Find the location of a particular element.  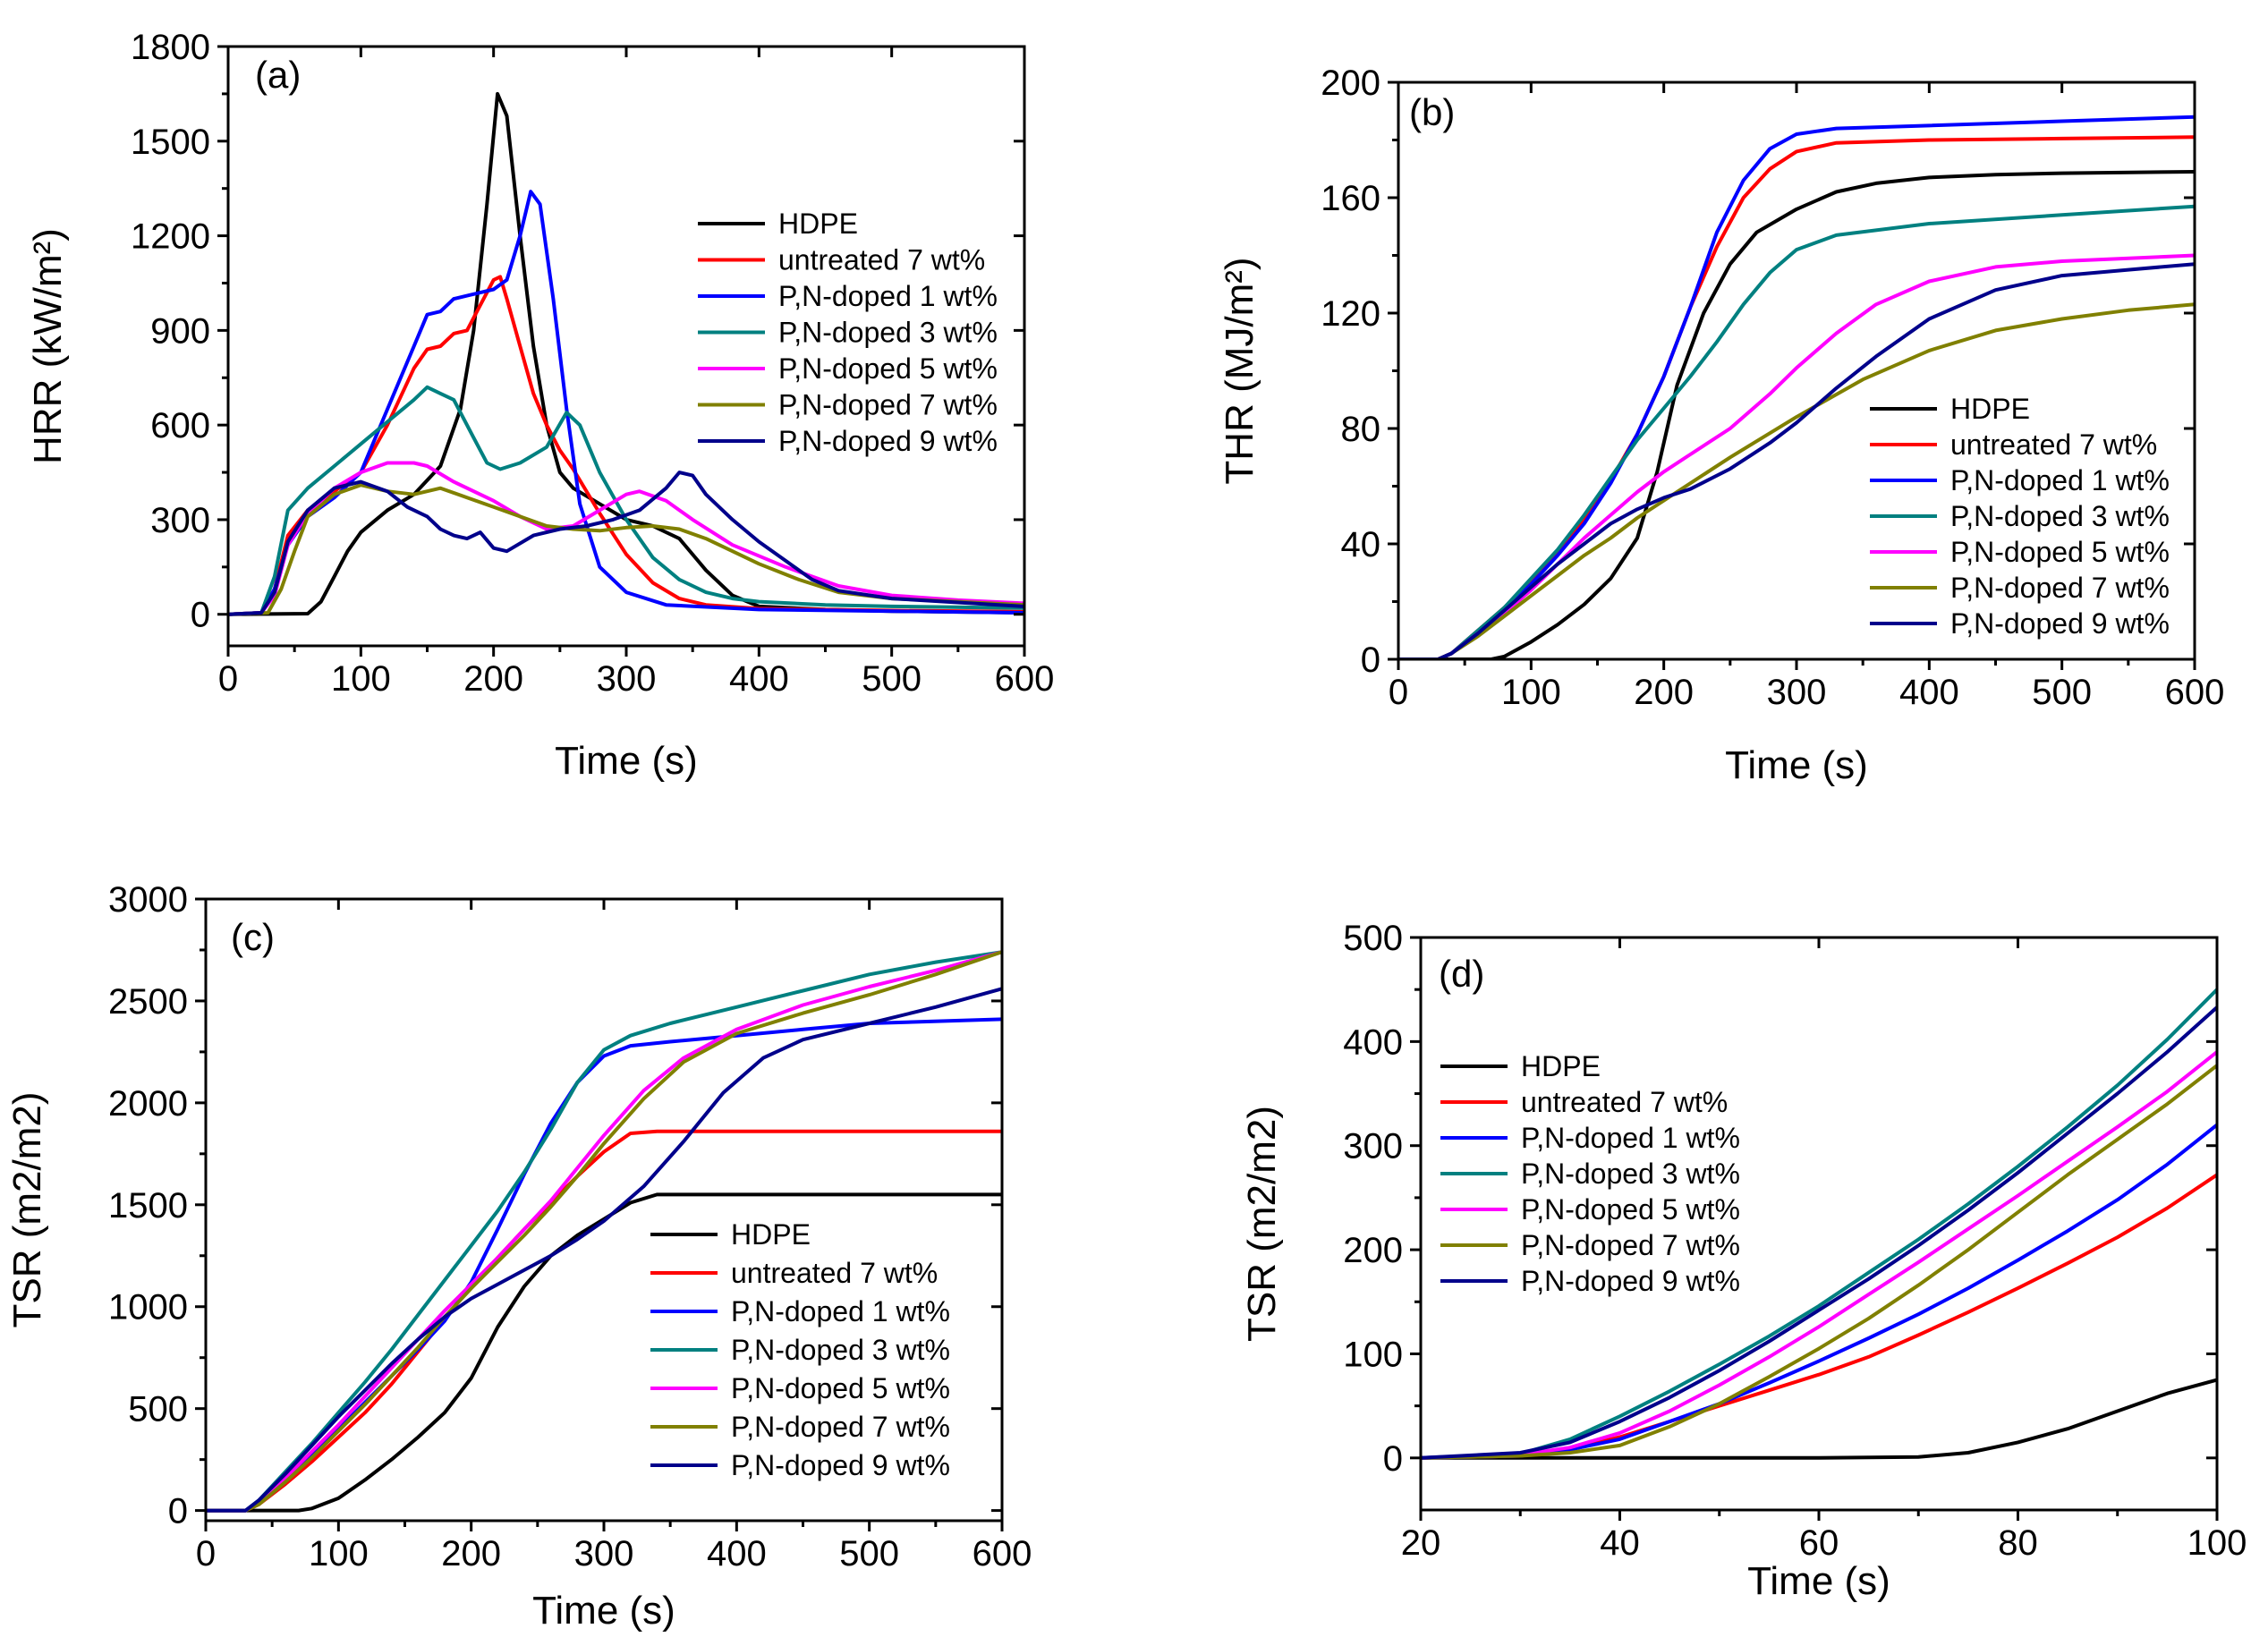

legend-label: P,N-doped 1 wt% is located at coordinates (1630, 1138).